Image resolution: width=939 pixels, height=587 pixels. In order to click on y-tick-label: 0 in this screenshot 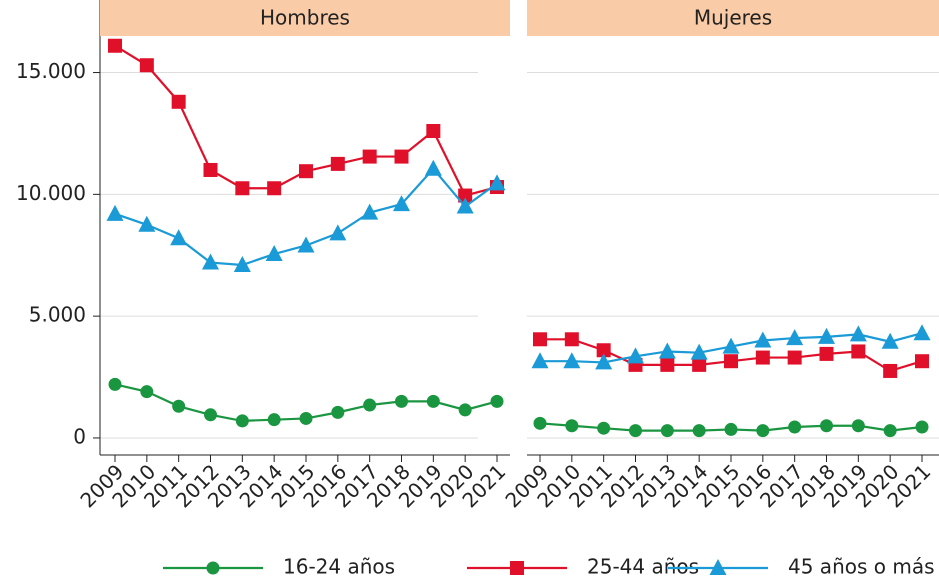, I will do `click(79, 436)`.